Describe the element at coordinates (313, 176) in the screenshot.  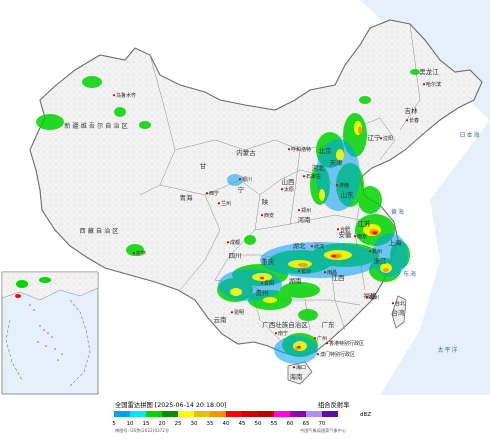
I see `city-label: 石家庄` at that location.